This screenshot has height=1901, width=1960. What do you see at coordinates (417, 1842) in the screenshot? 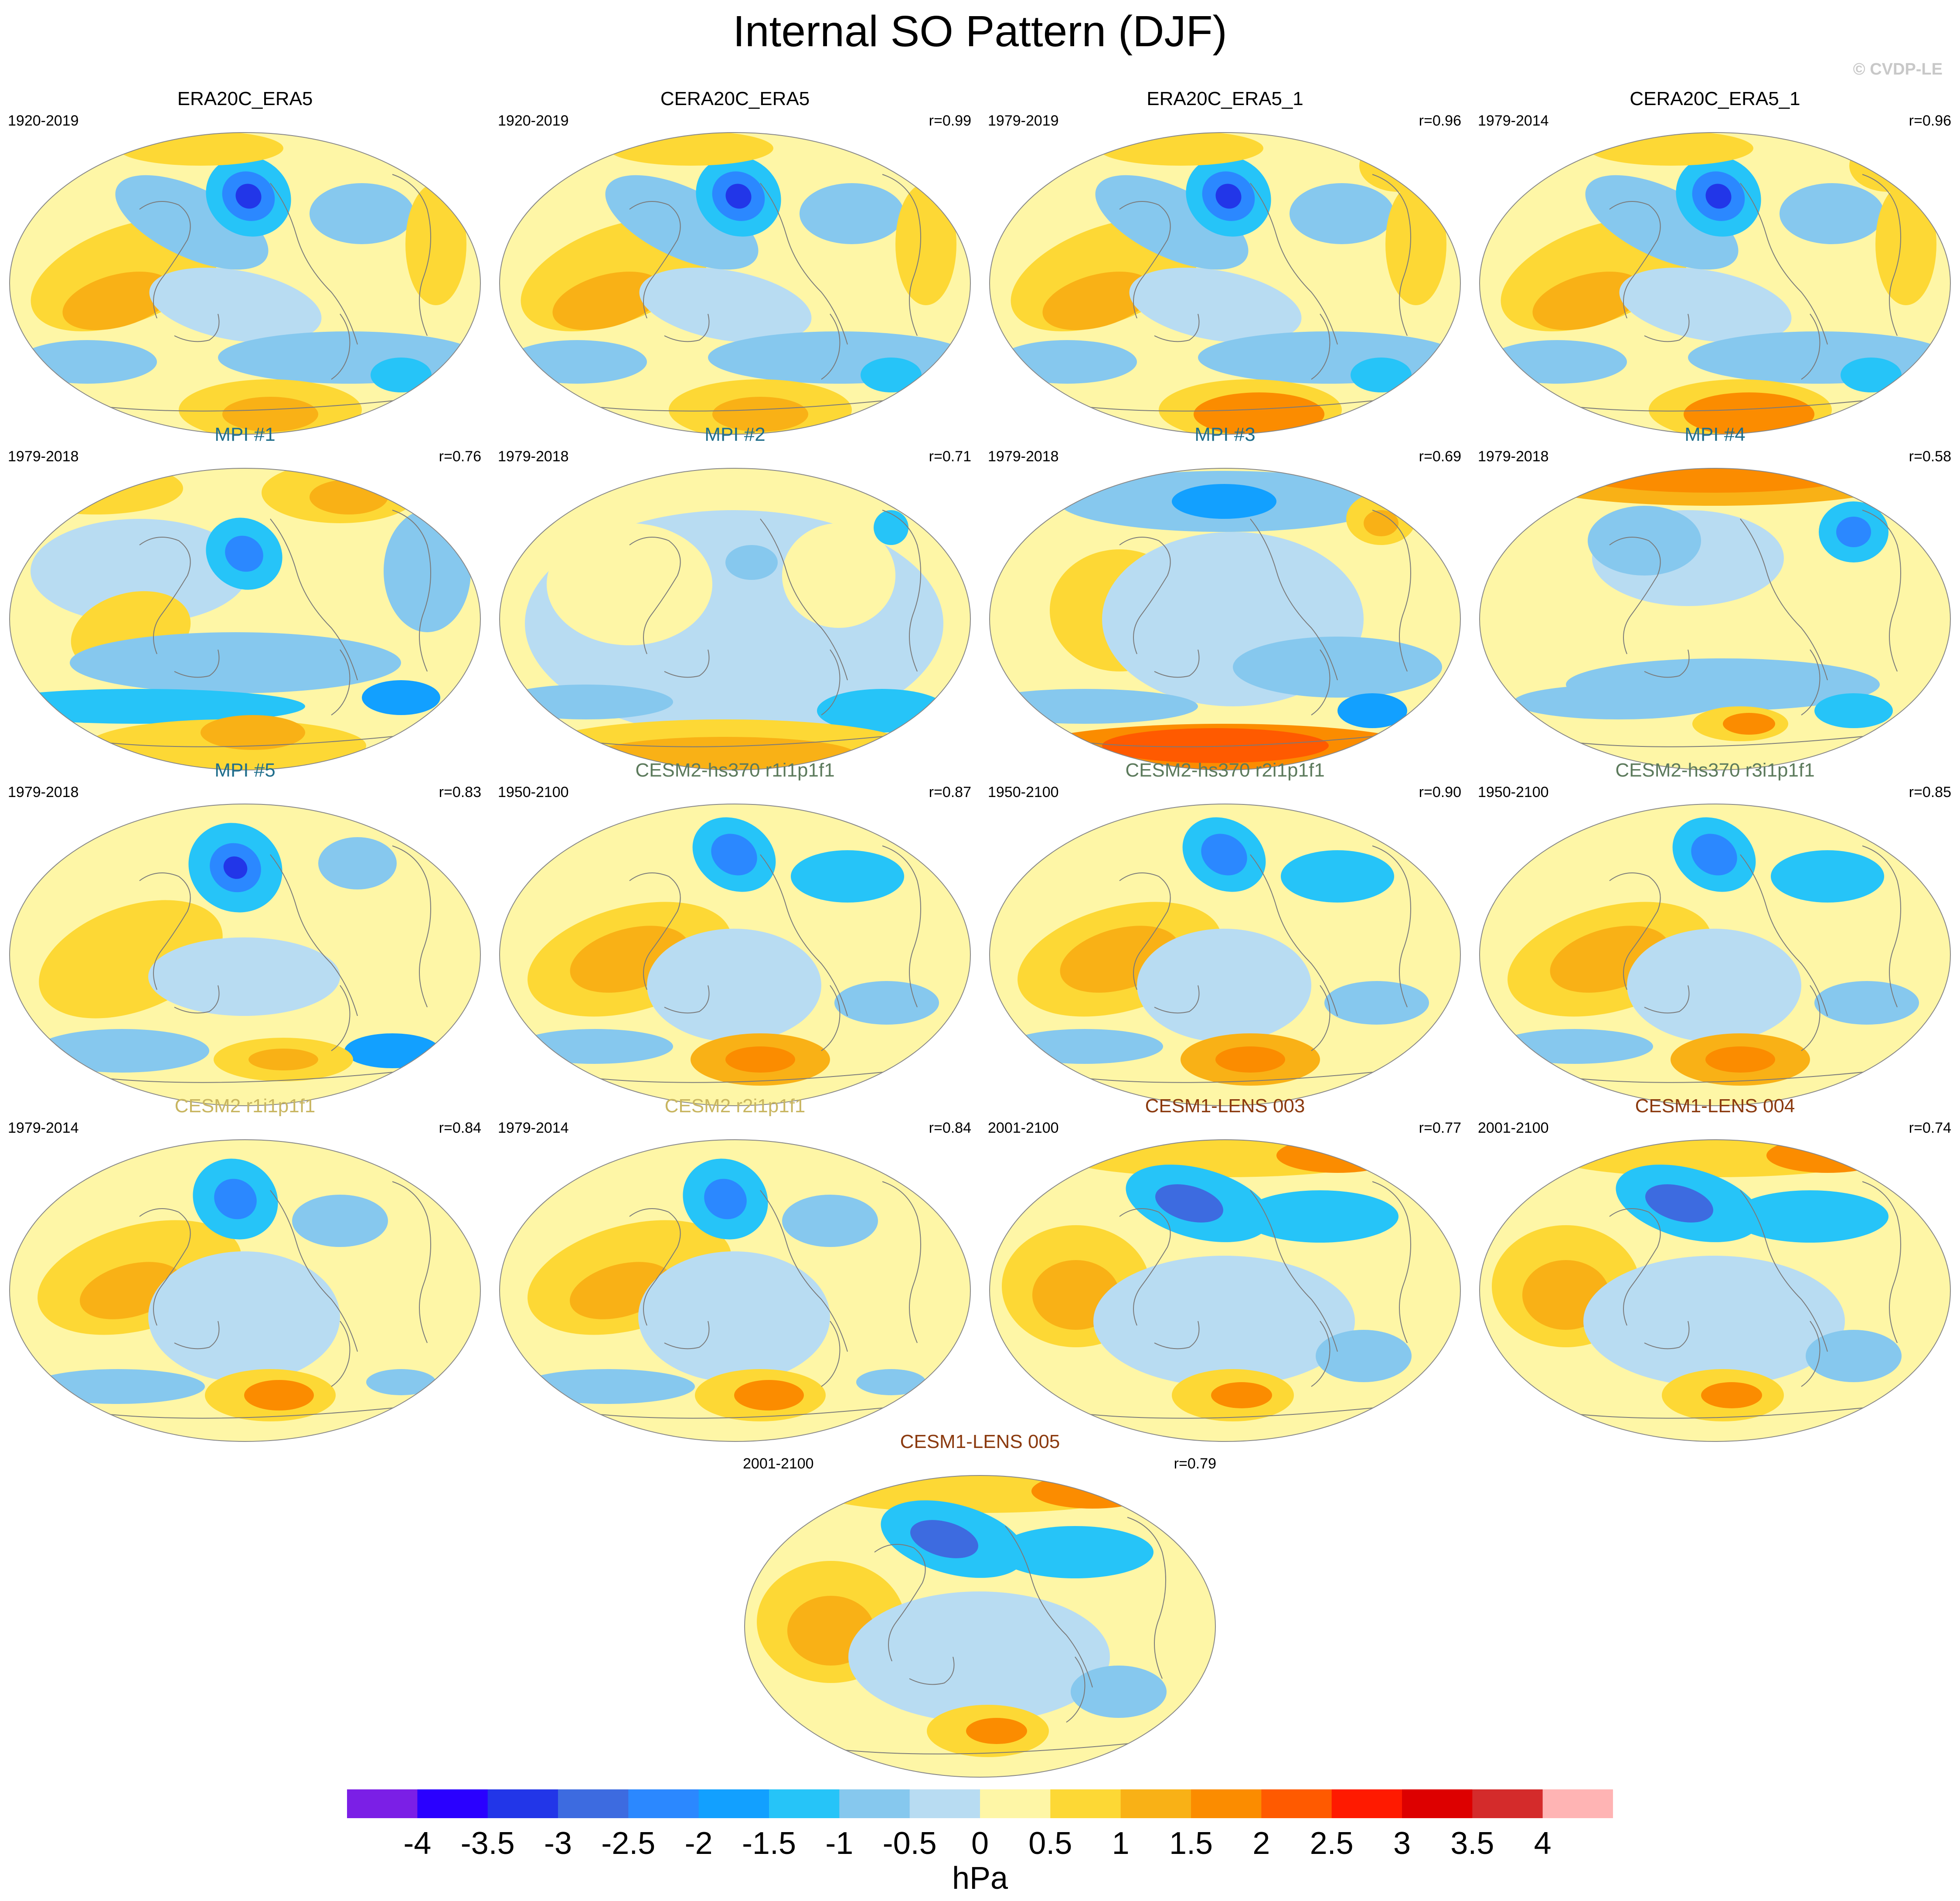
I see `colorbar-tick-label: -4` at bounding box center [417, 1842].